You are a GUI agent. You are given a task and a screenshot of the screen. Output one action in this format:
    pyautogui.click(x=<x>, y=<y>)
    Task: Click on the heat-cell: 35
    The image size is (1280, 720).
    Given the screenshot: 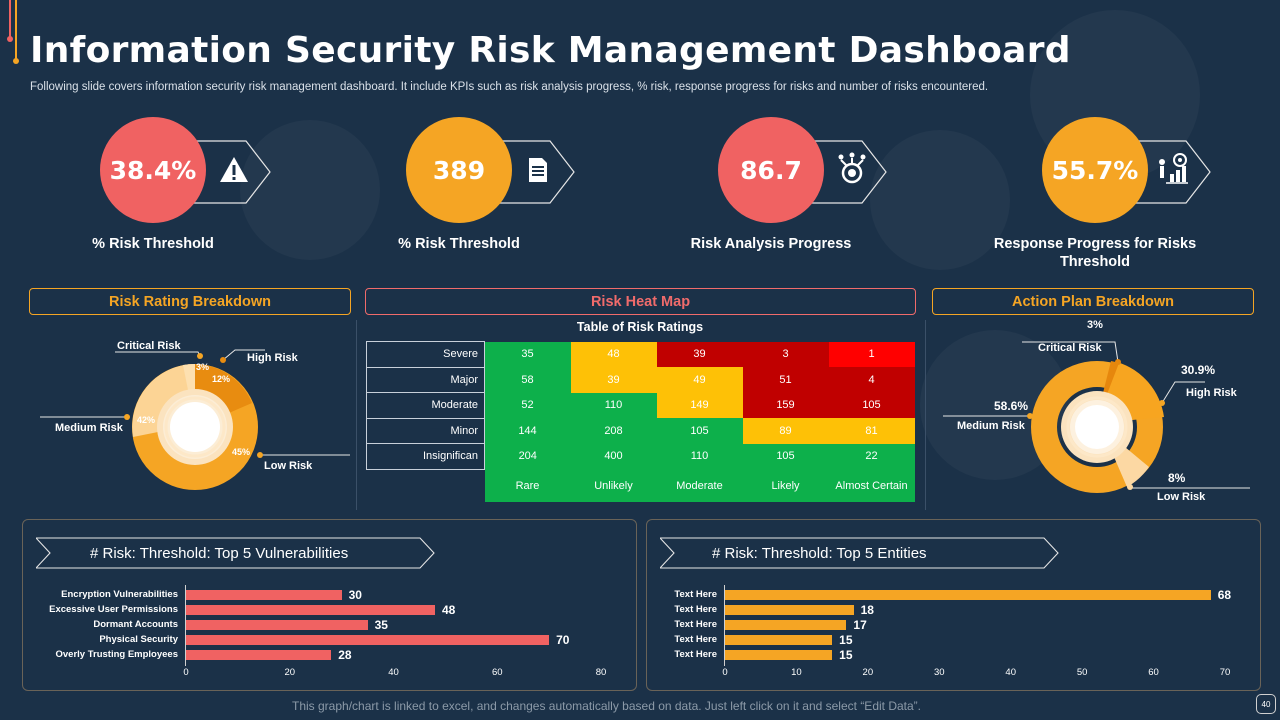 What is the action you would take?
    pyautogui.click(x=527, y=354)
    